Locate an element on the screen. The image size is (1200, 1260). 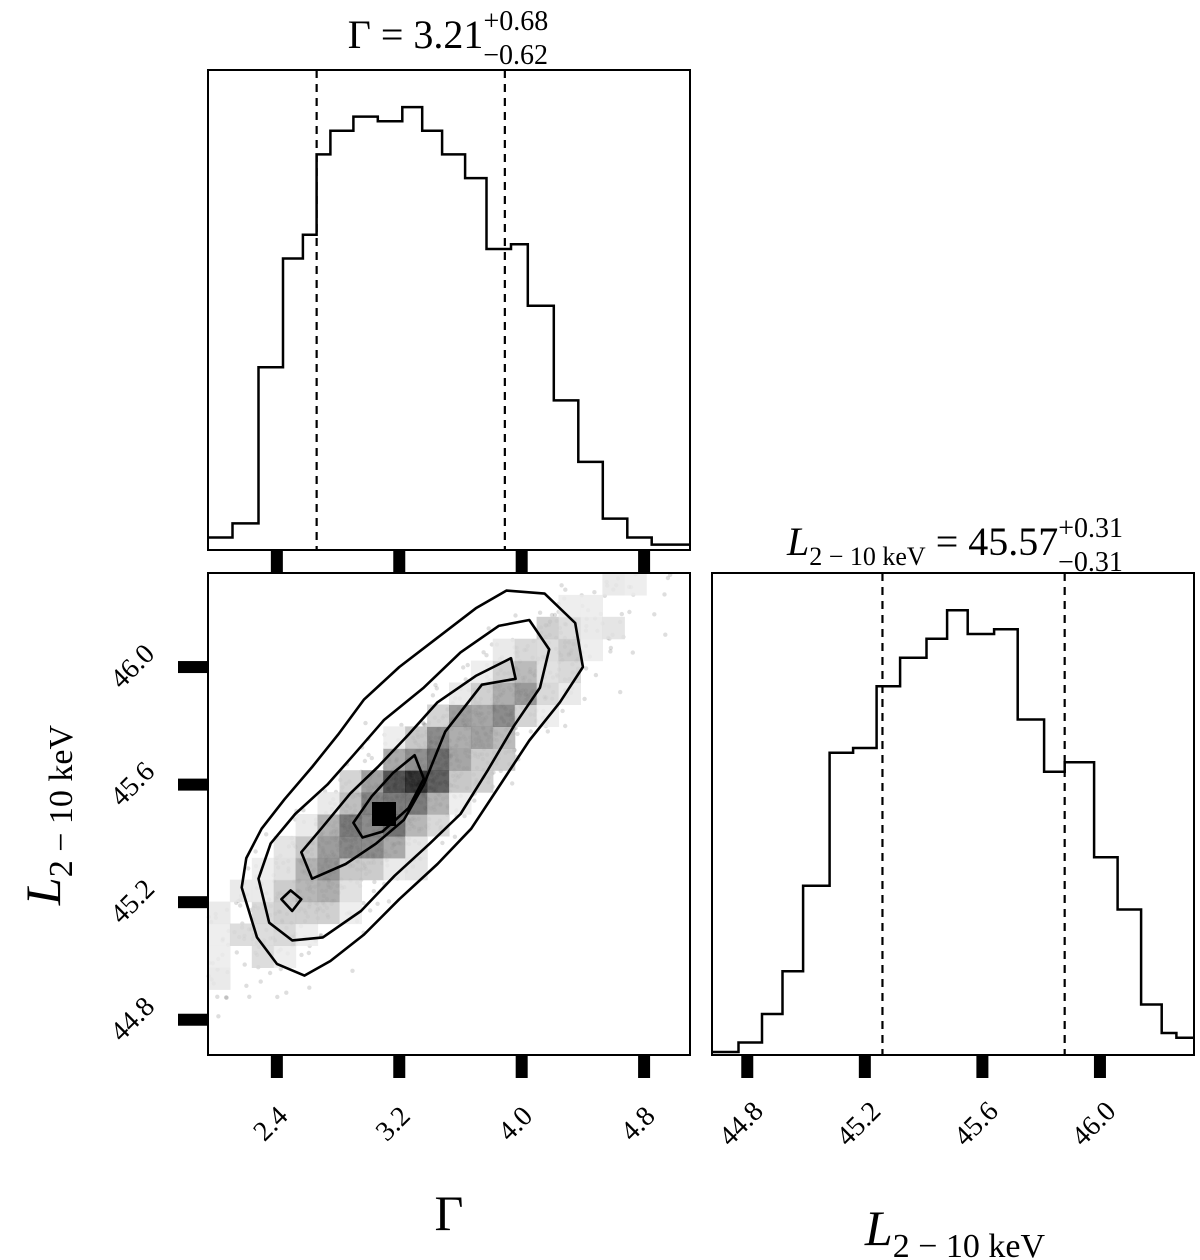
lum-x-tick-label-2: 45.6 is located at coordinates (976, 1124).